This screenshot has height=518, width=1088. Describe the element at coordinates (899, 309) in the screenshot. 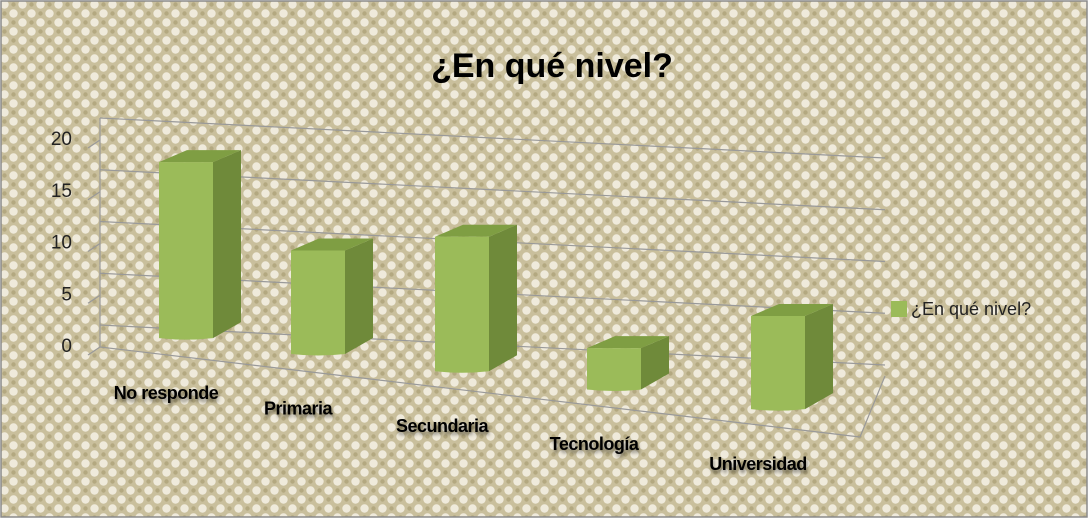

I see `legend-swatch` at that location.